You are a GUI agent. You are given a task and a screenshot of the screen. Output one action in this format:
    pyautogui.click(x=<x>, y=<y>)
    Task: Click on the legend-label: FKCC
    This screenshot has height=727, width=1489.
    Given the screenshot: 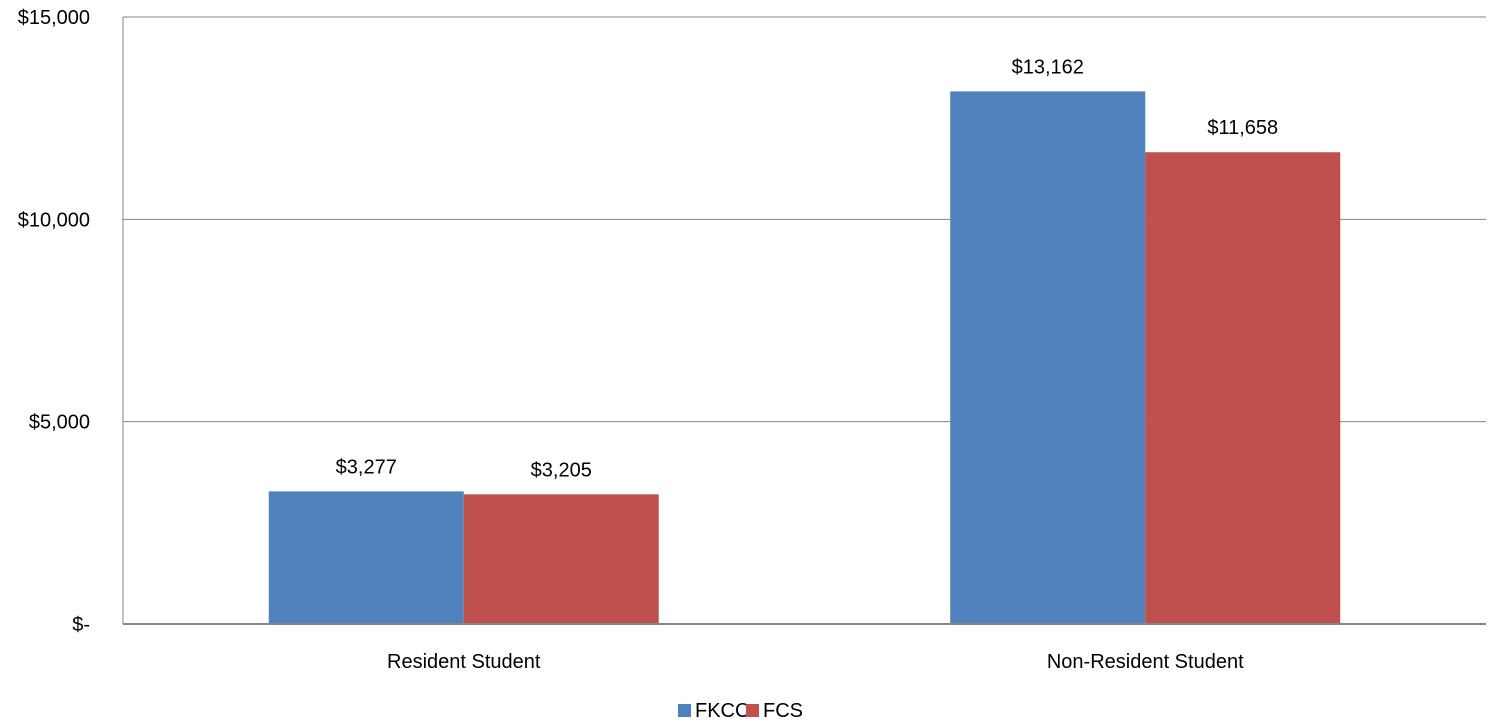 What is the action you would take?
    pyautogui.click(x=722, y=711)
    